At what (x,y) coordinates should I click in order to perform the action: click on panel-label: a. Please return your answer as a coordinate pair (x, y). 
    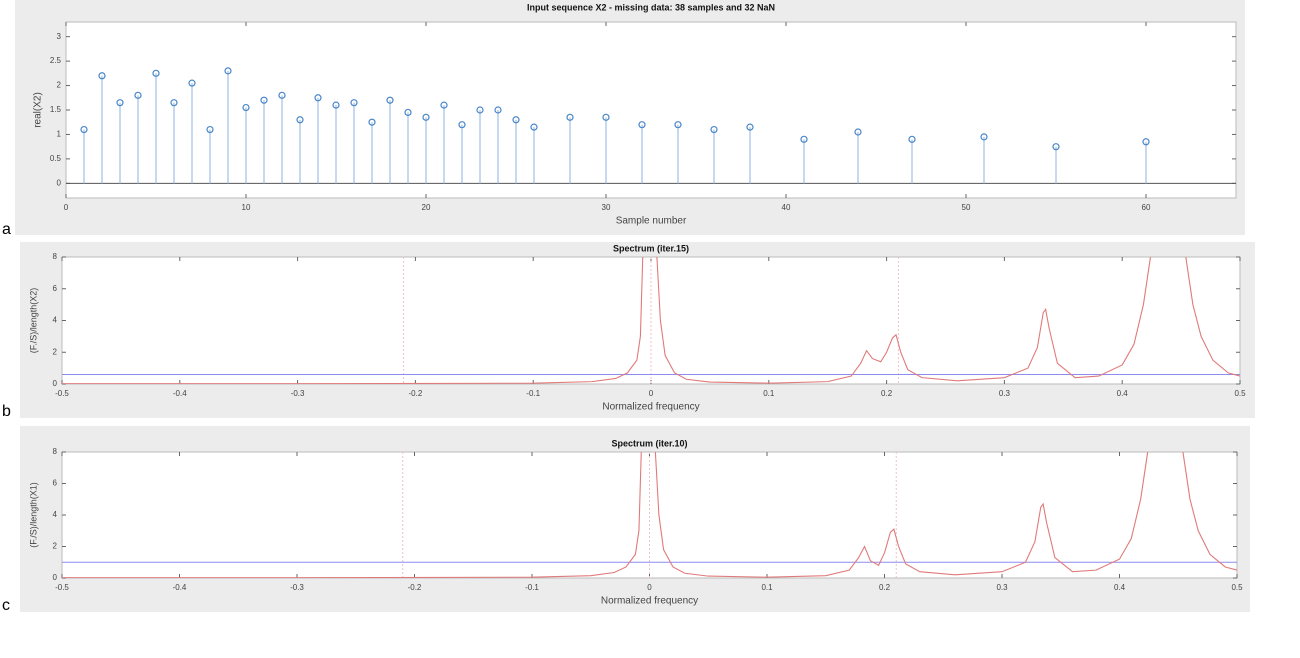
    Looking at the image, I should click on (6, 229).